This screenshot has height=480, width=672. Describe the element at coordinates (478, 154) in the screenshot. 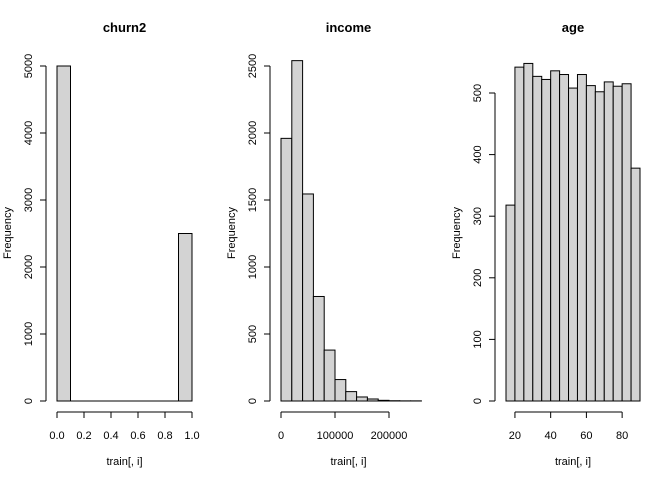

I see `y-tick-label: 400` at that location.